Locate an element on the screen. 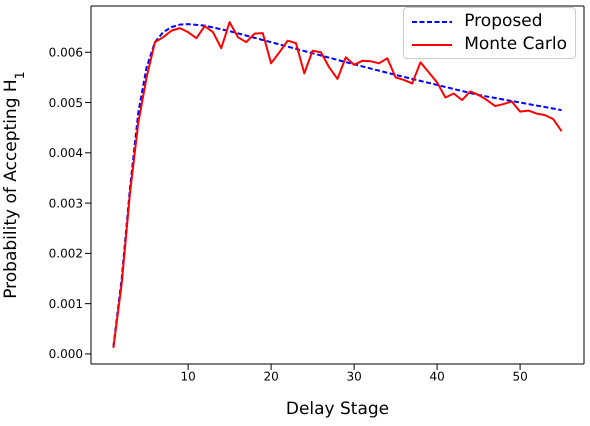 The height and width of the screenshot is (426, 590). x-tick-label: 20 is located at coordinates (271, 377).